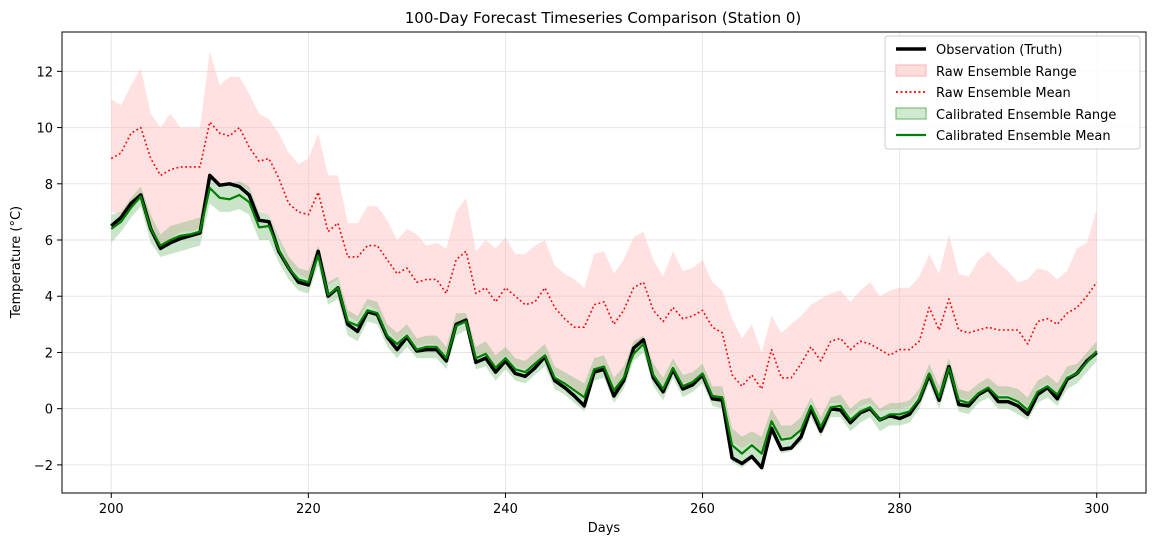  I want to click on legend-label-calibrated-mean: Calibrated Ensemble Mean, so click(1023, 136).